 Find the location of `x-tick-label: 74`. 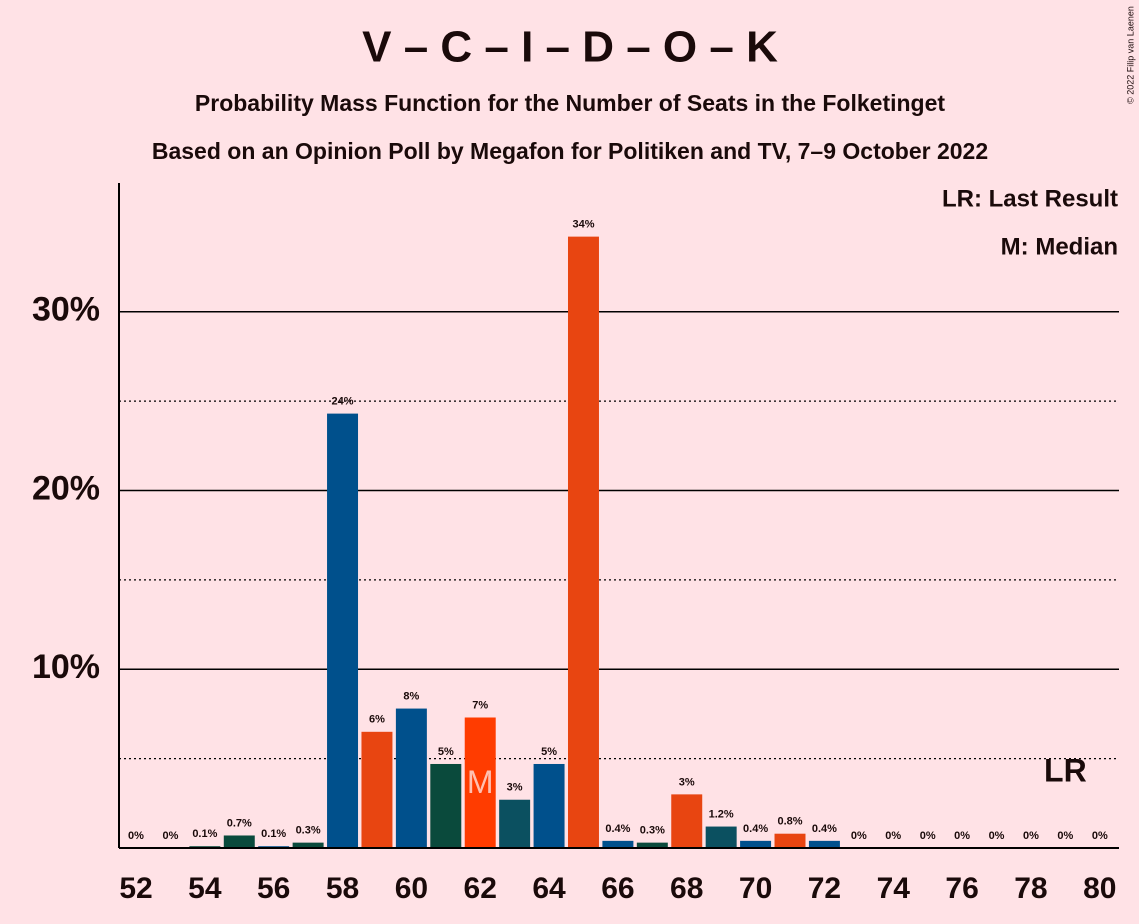

x-tick-label: 74 is located at coordinates (894, 888).